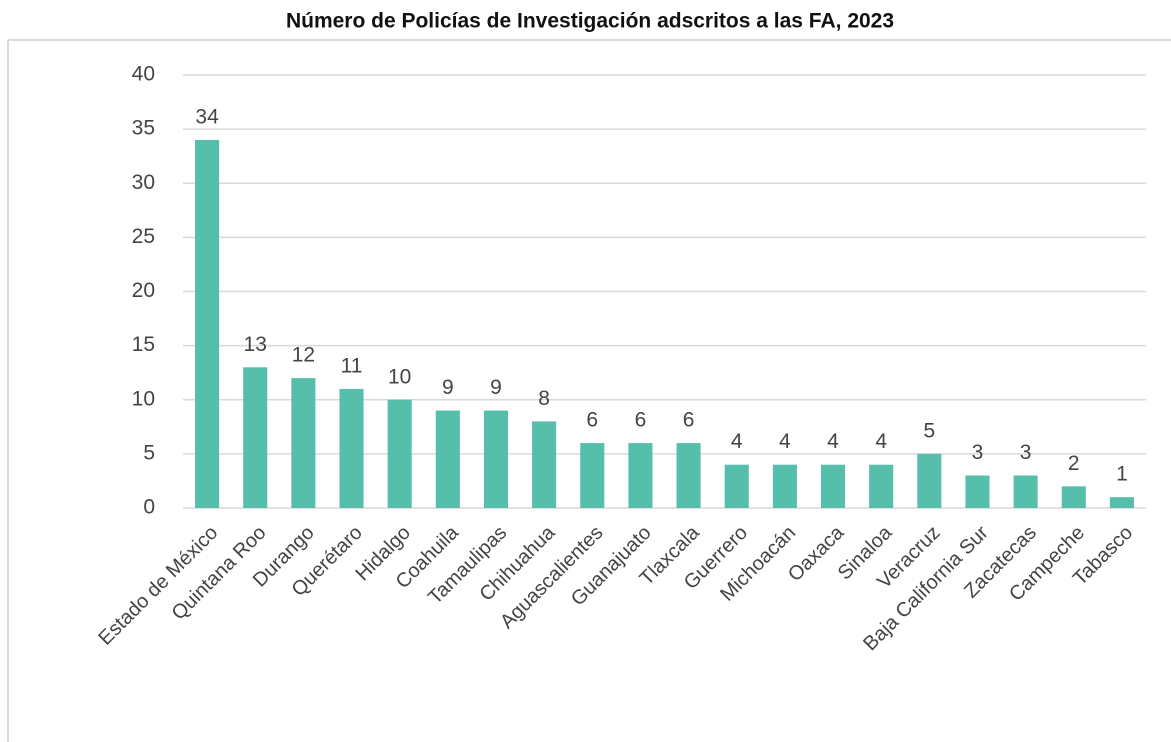 This screenshot has width=1171, height=742. What do you see at coordinates (255, 344) in the screenshot?
I see `value-label: 13` at bounding box center [255, 344].